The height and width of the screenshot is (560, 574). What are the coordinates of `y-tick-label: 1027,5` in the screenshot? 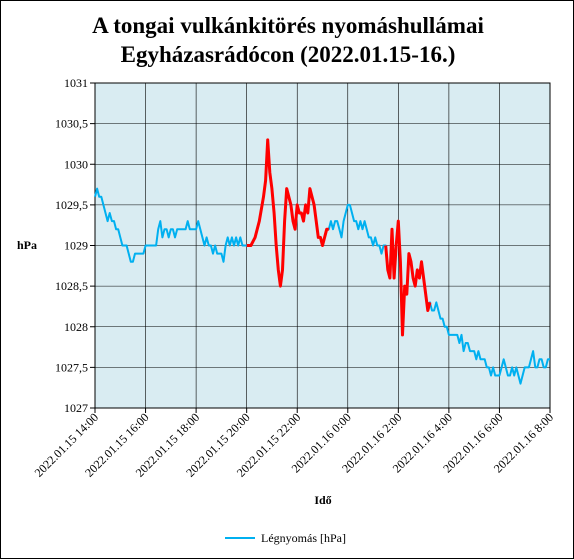 It's located at (71, 367).